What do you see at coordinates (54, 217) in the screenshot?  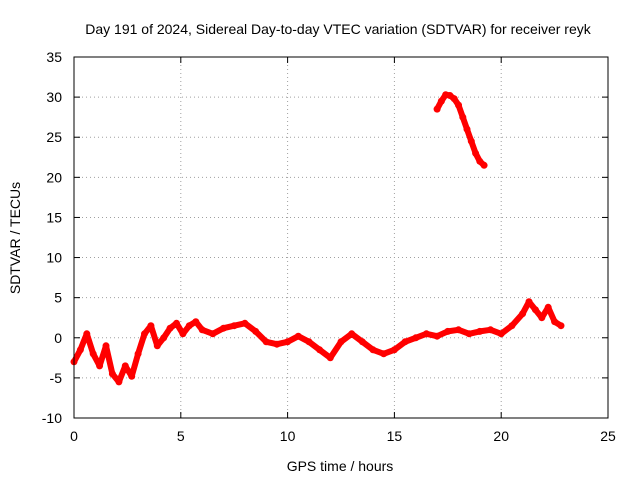 I see `y-tick-label: 15` at bounding box center [54, 217].